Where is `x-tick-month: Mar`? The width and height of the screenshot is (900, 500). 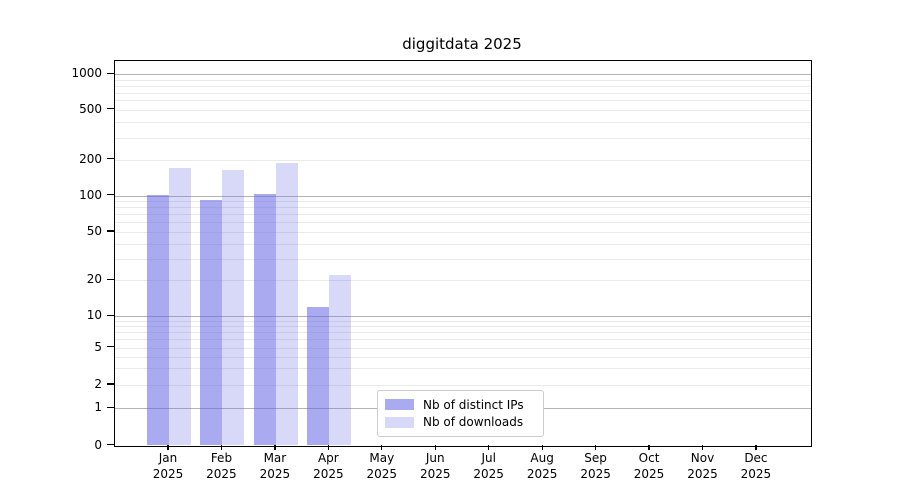
x-tick-month: Mar is located at coordinates (275, 458).